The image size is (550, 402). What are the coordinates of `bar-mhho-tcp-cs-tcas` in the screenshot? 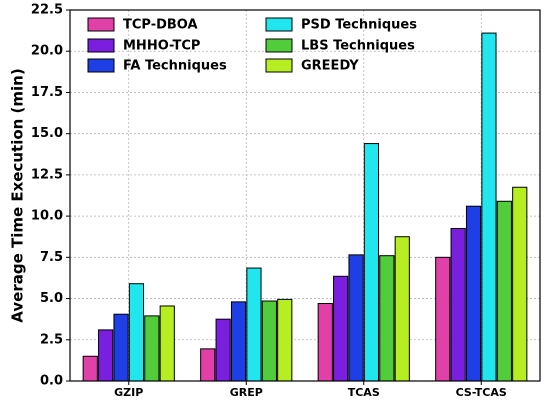 It's located at (458, 304).